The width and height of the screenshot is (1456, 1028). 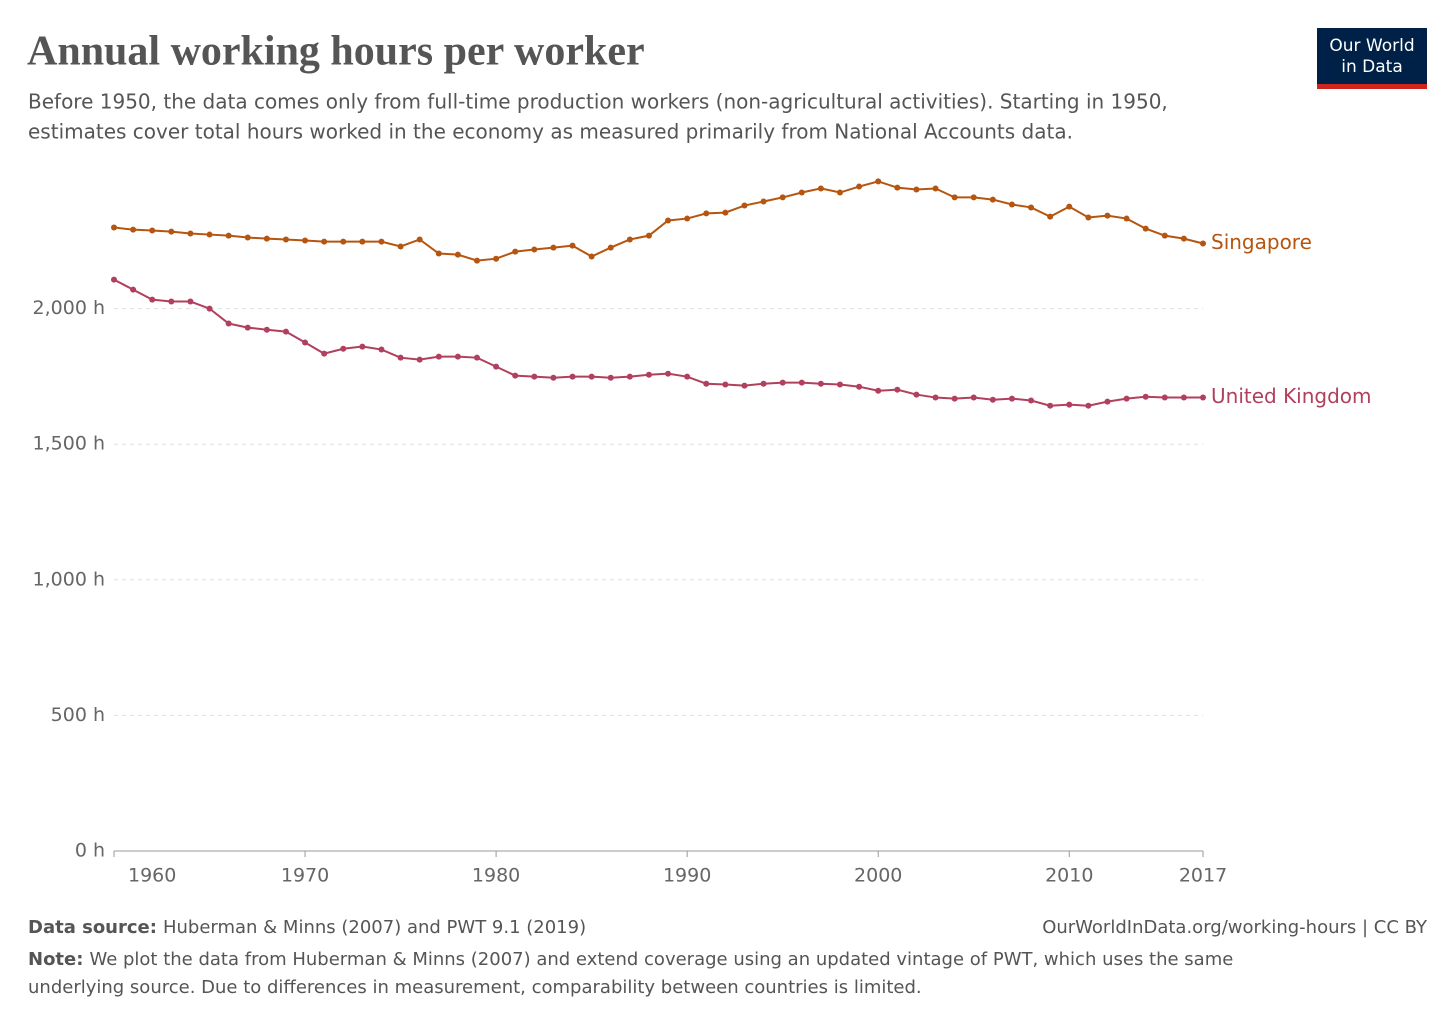 What do you see at coordinates (69, 308) in the screenshot?
I see `y-tick-label: 2,000 h` at bounding box center [69, 308].